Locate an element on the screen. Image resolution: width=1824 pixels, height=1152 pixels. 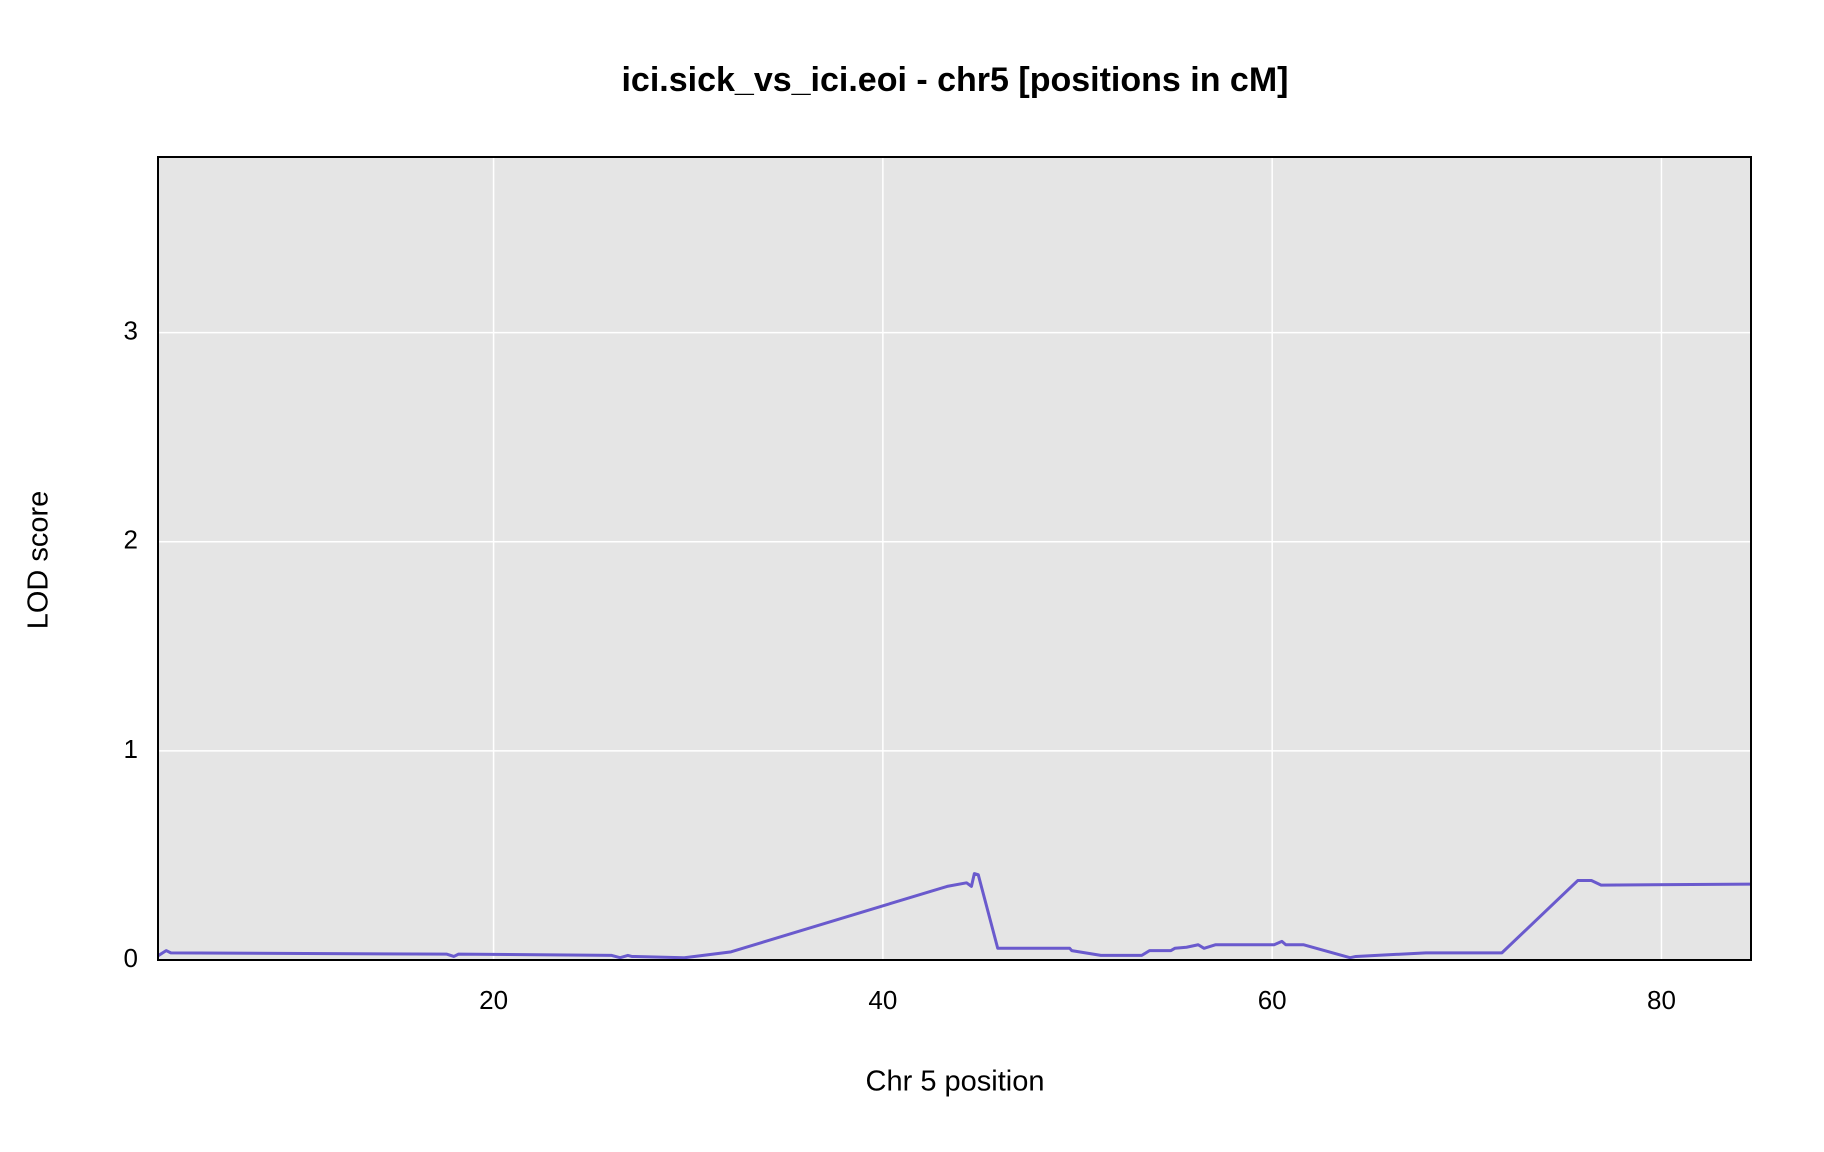
x-tick-label: 60 is located at coordinates (1272, 1000).